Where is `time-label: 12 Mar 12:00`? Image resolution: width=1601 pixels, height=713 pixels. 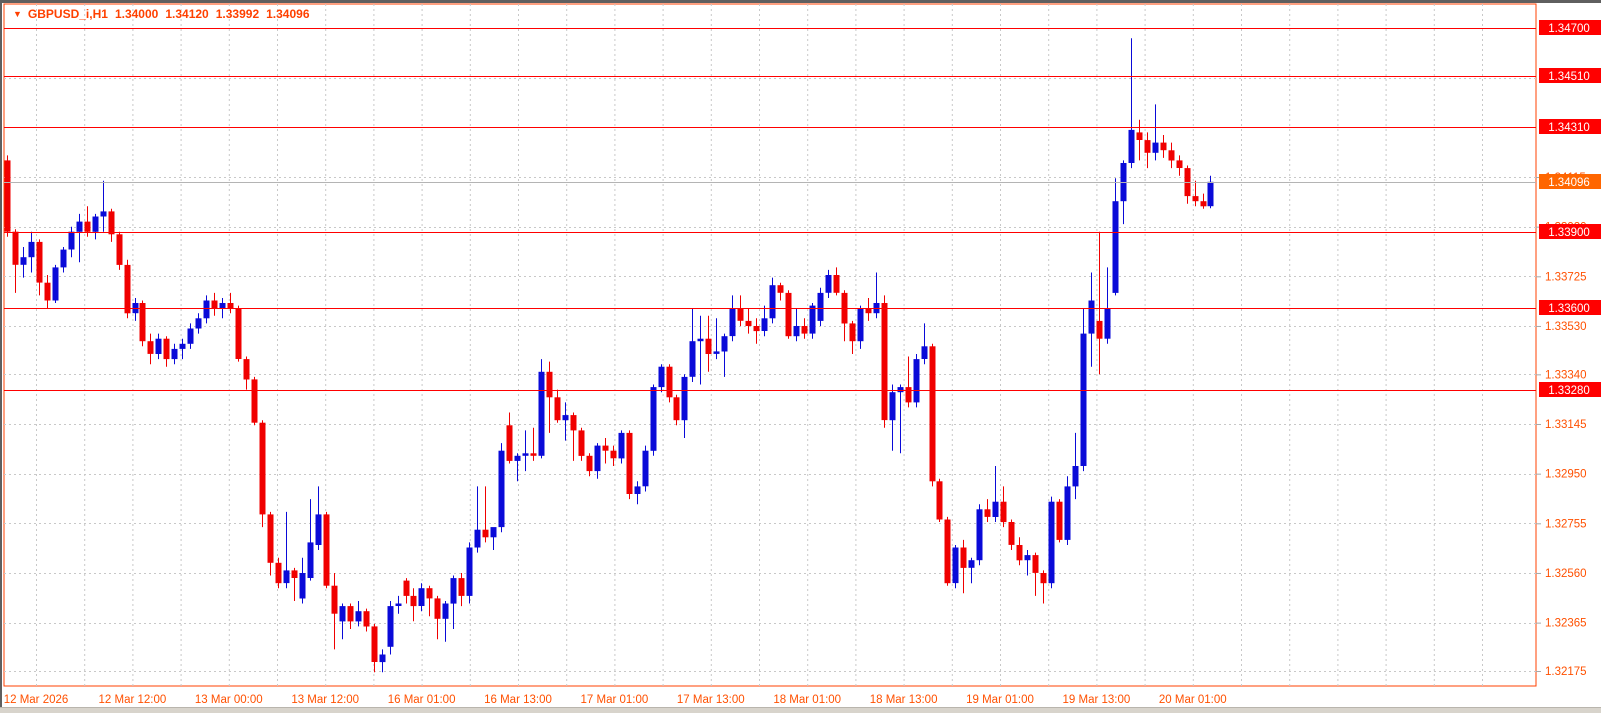
time-label: 12 Mar 12:00 is located at coordinates (133, 700).